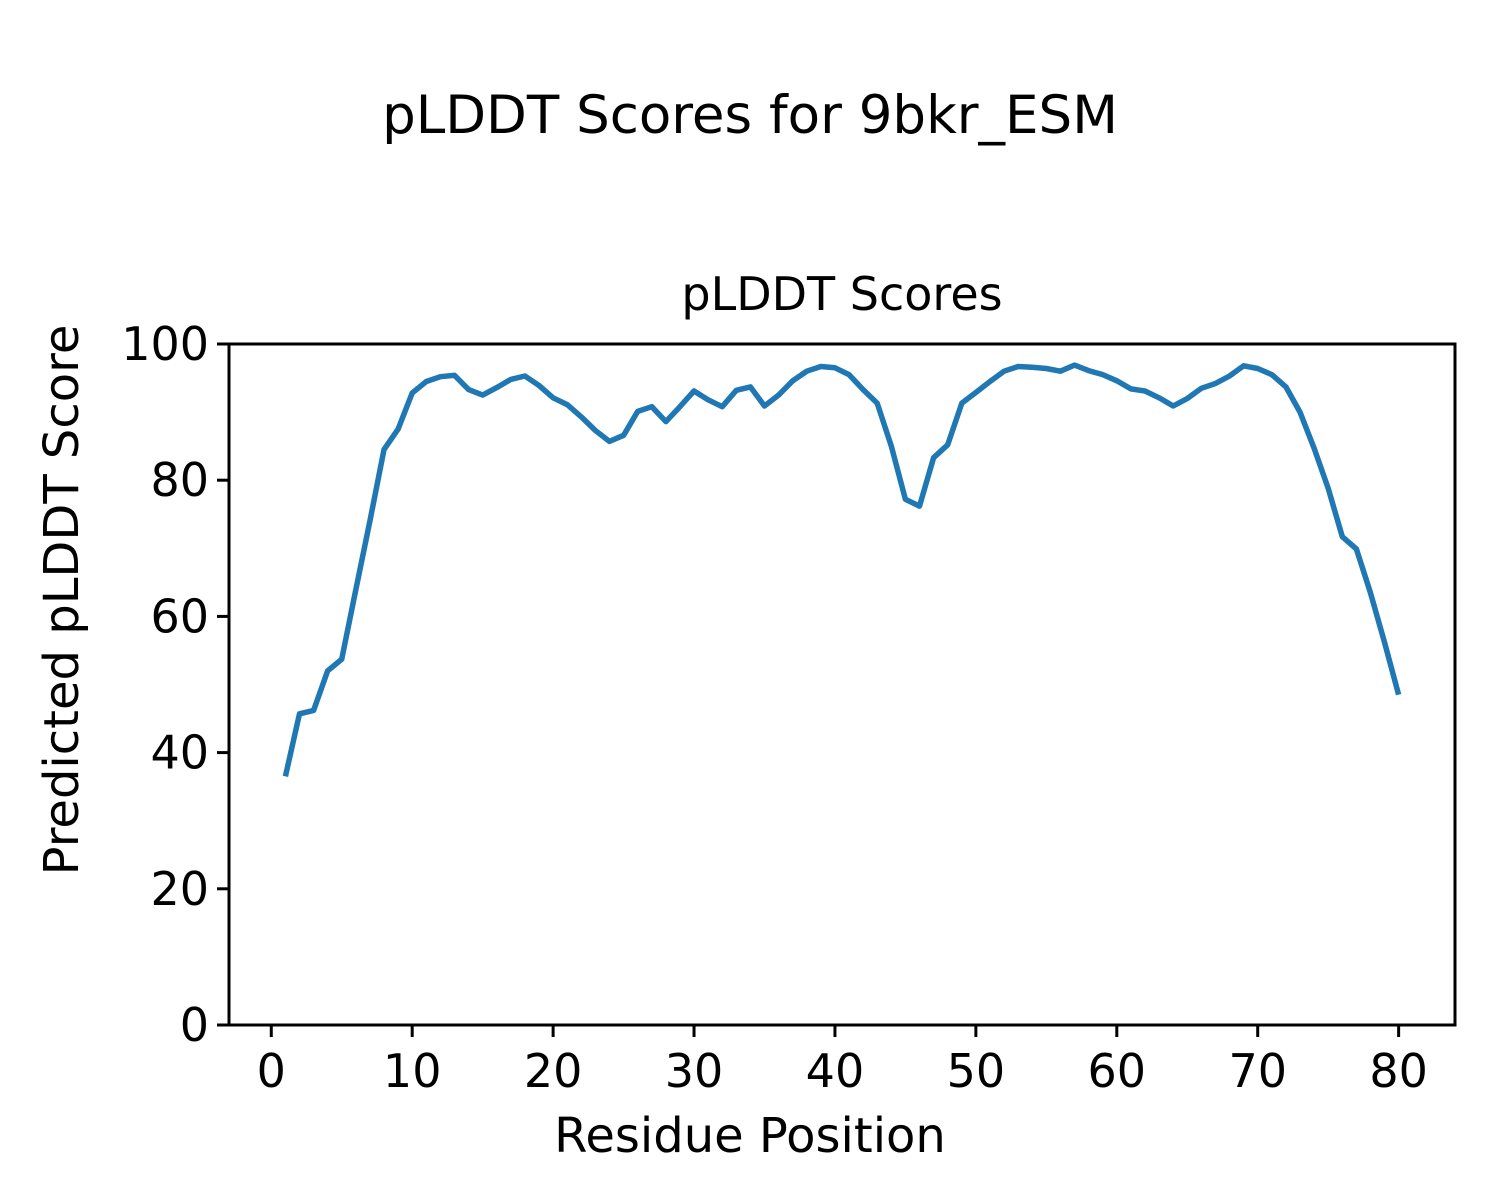  What do you see at coordinates (976, 1071) in the screenshot?
I see `x-ticklabel: 50` at bounding box center [976, 1071].